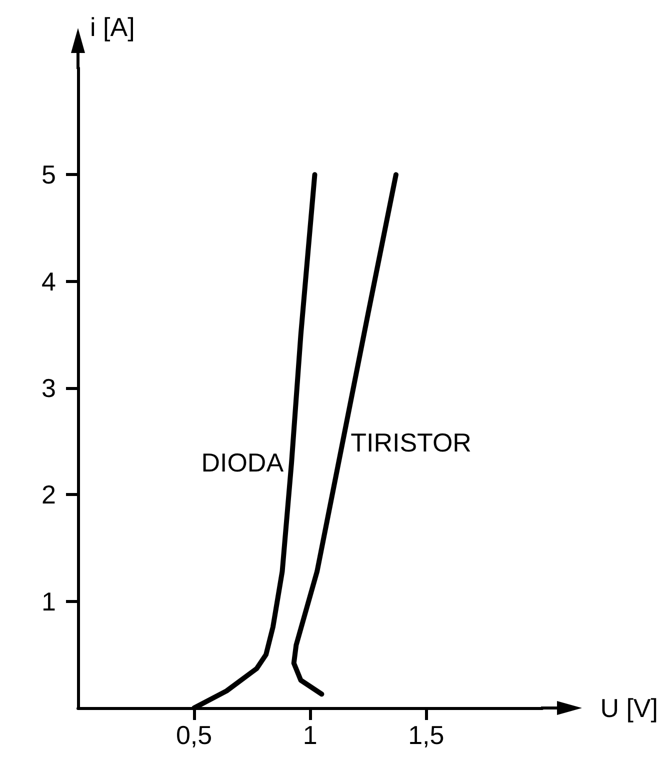 The width and height of the screenshot is (669, 771). I want to click on y-tick-label: 3, so click(49, 388).